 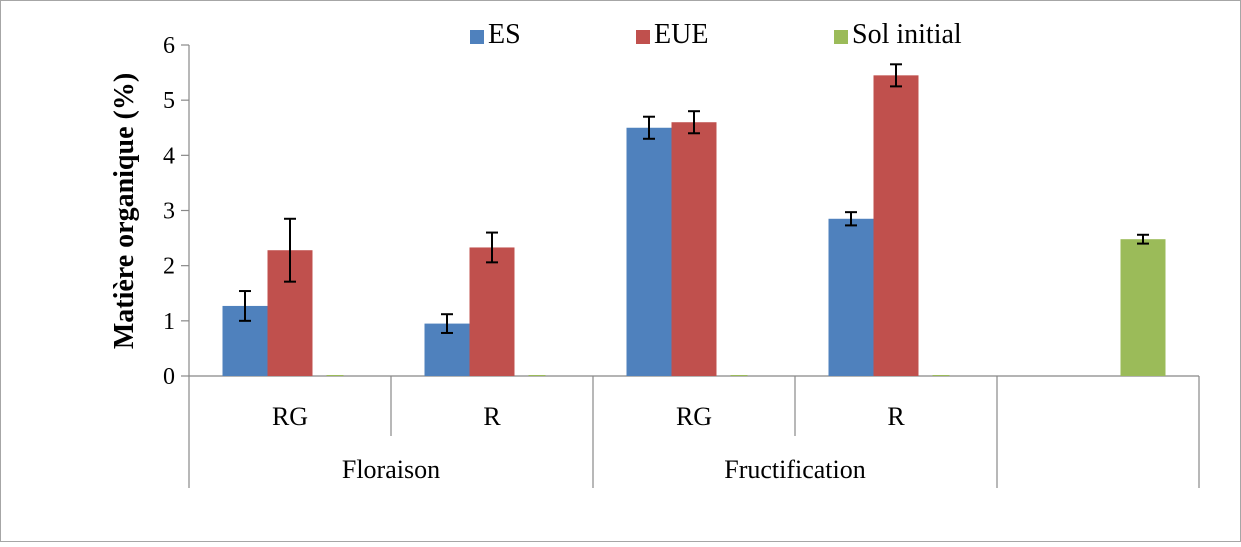 I want to click on legend-label: Sol initial, so click(x=907, y=34).